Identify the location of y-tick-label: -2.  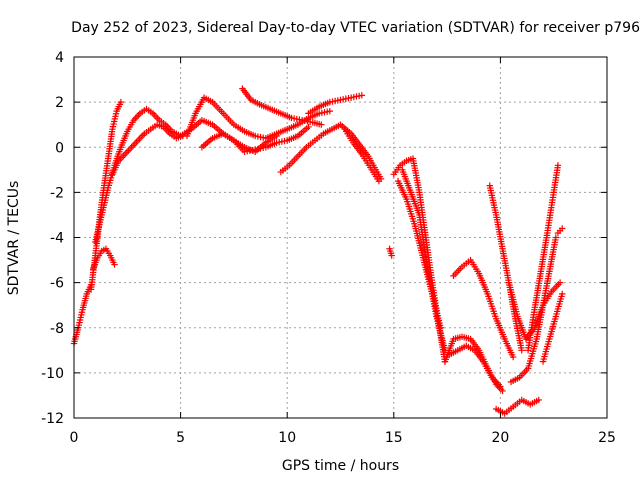
(57, 193).